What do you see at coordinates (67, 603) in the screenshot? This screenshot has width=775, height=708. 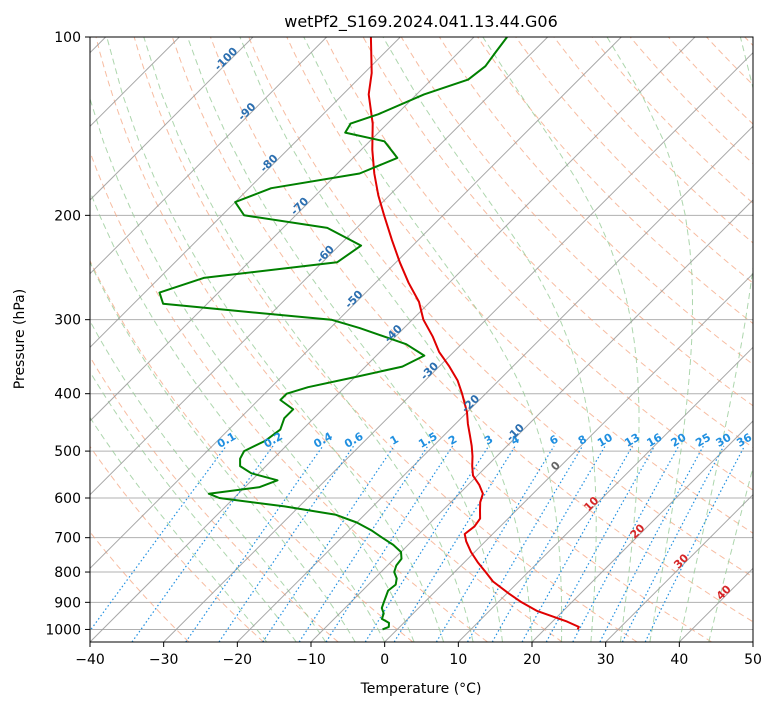 I see `y-tick-label: 900` at bounding box center [67, 603].